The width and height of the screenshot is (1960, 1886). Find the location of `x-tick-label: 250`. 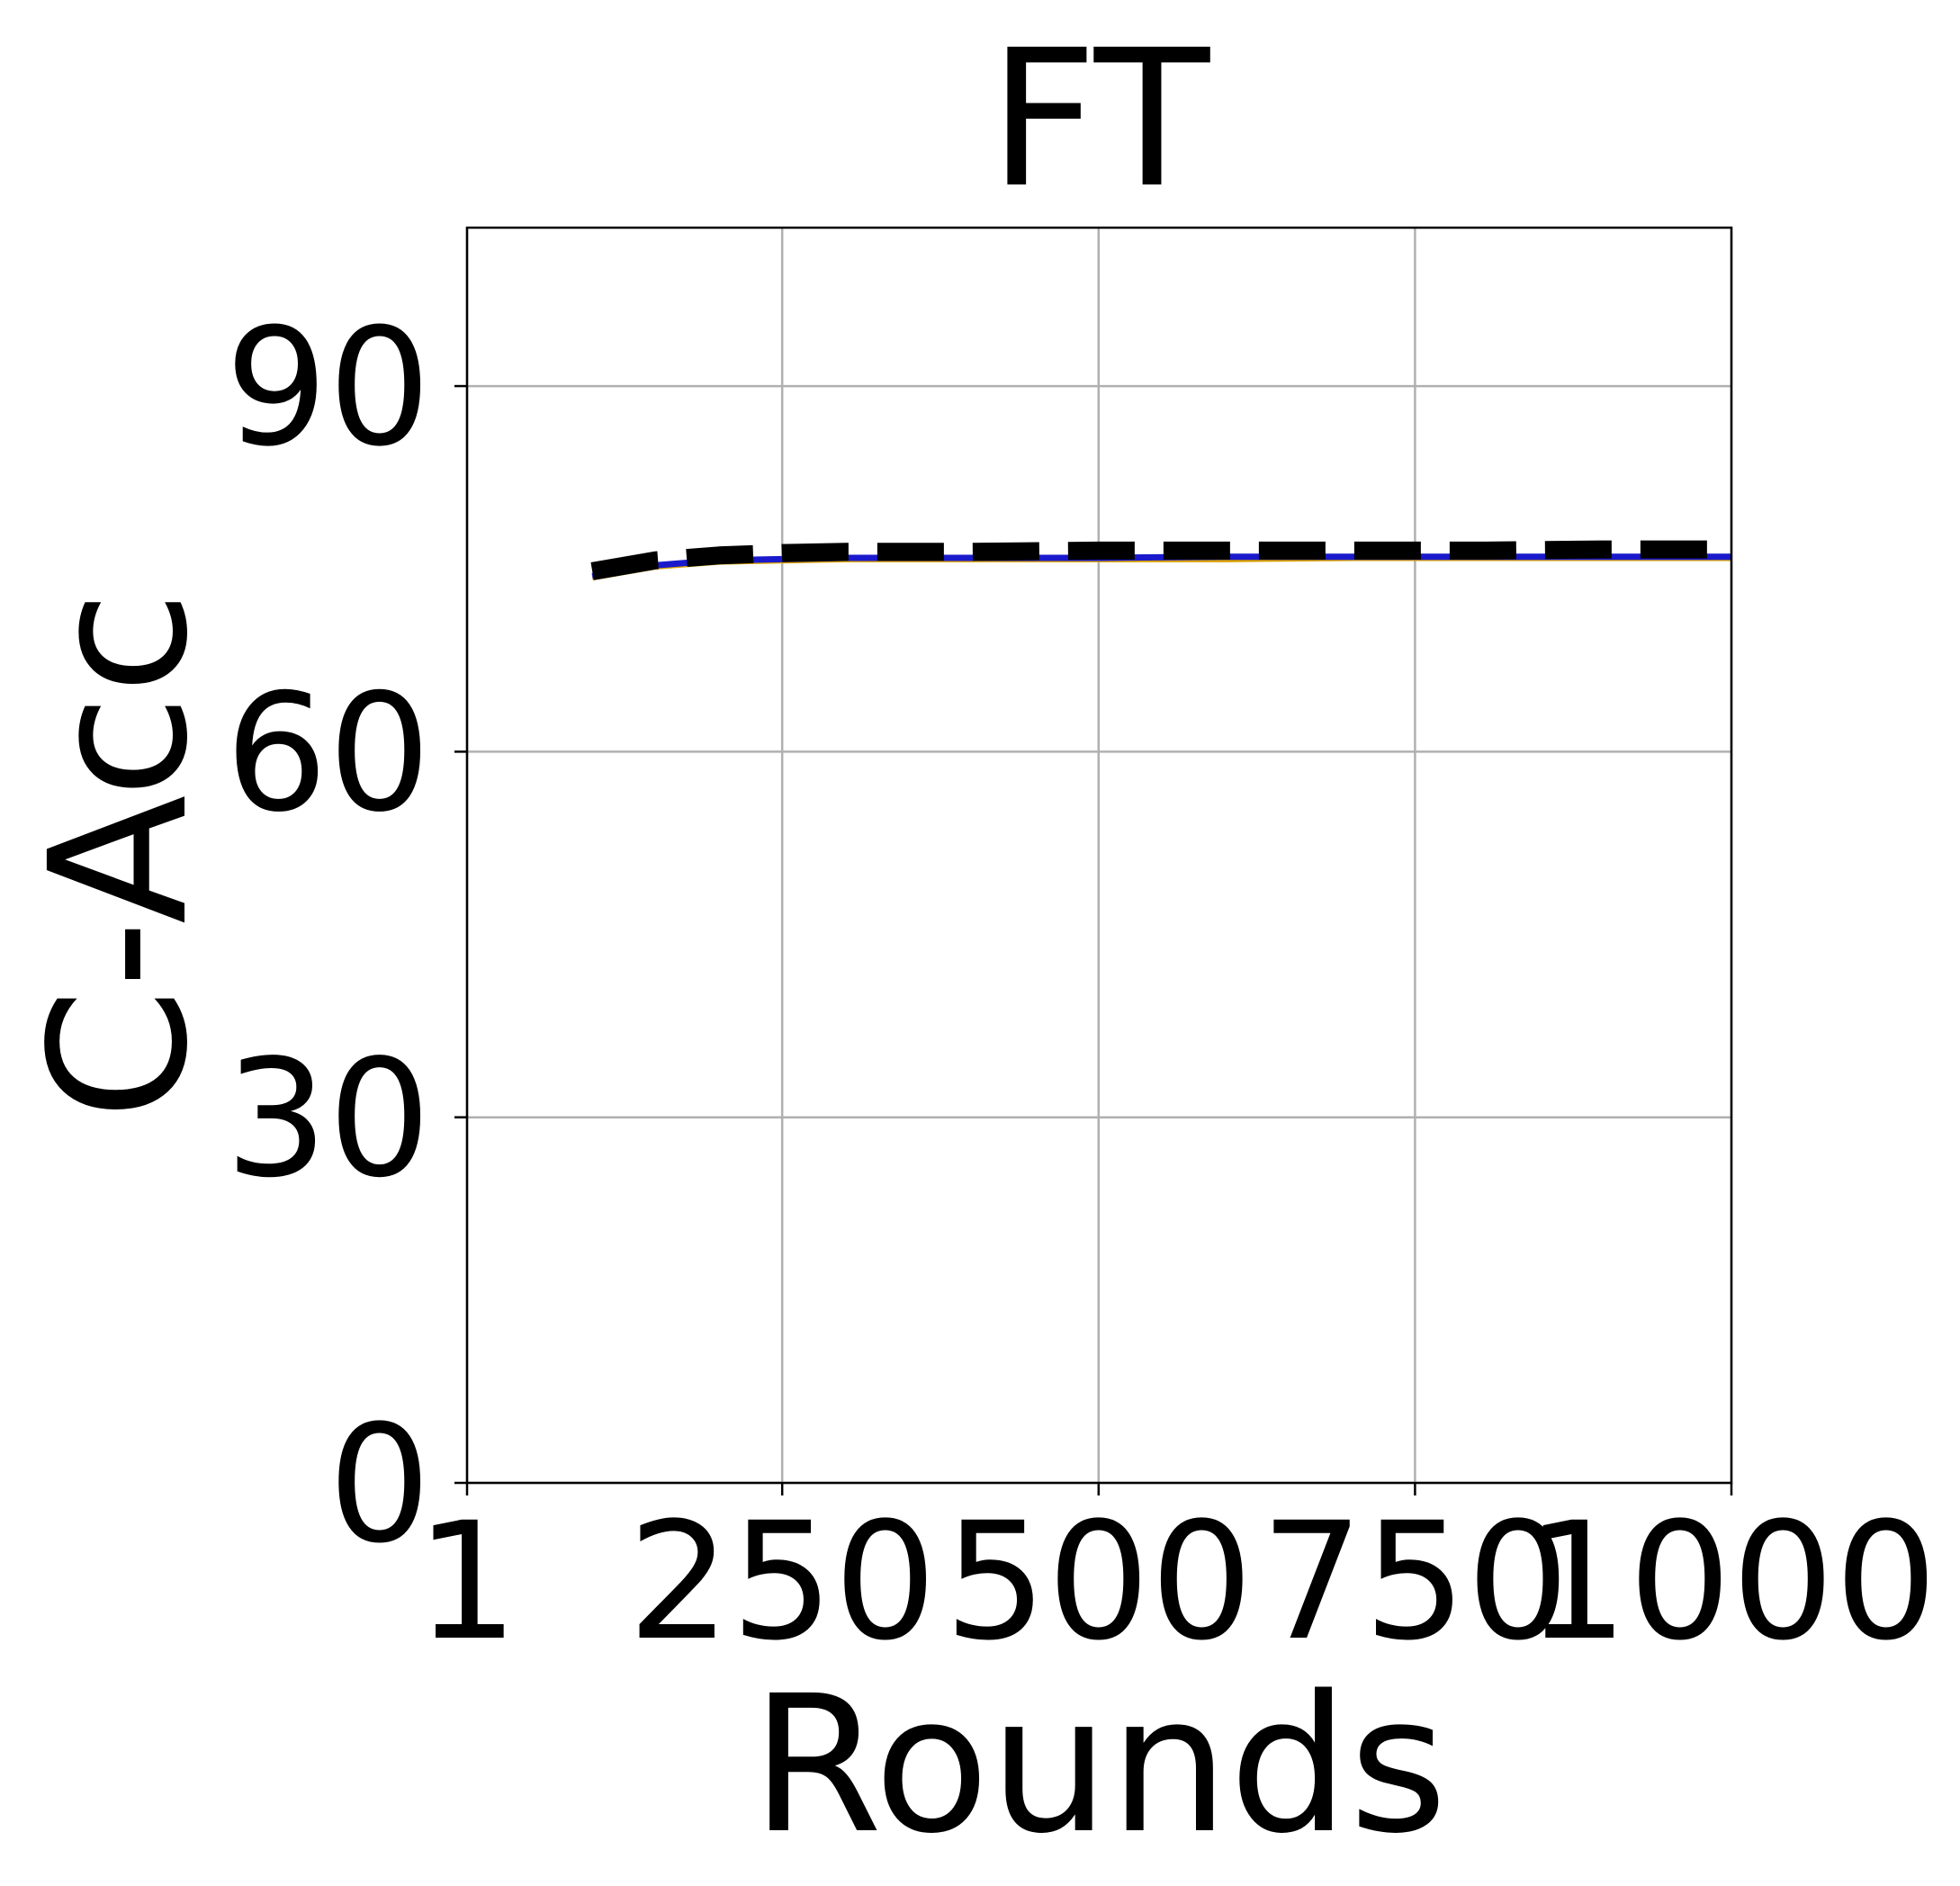

x-tick-label: 250 is located at coordinates (782, 1582).